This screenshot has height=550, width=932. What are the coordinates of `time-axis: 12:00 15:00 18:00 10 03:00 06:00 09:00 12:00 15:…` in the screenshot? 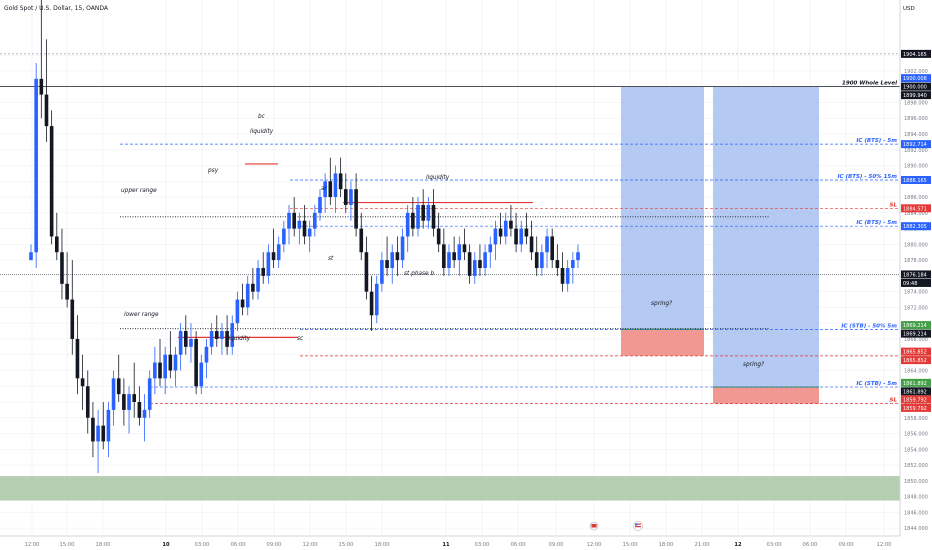 It's located at (458, 545).